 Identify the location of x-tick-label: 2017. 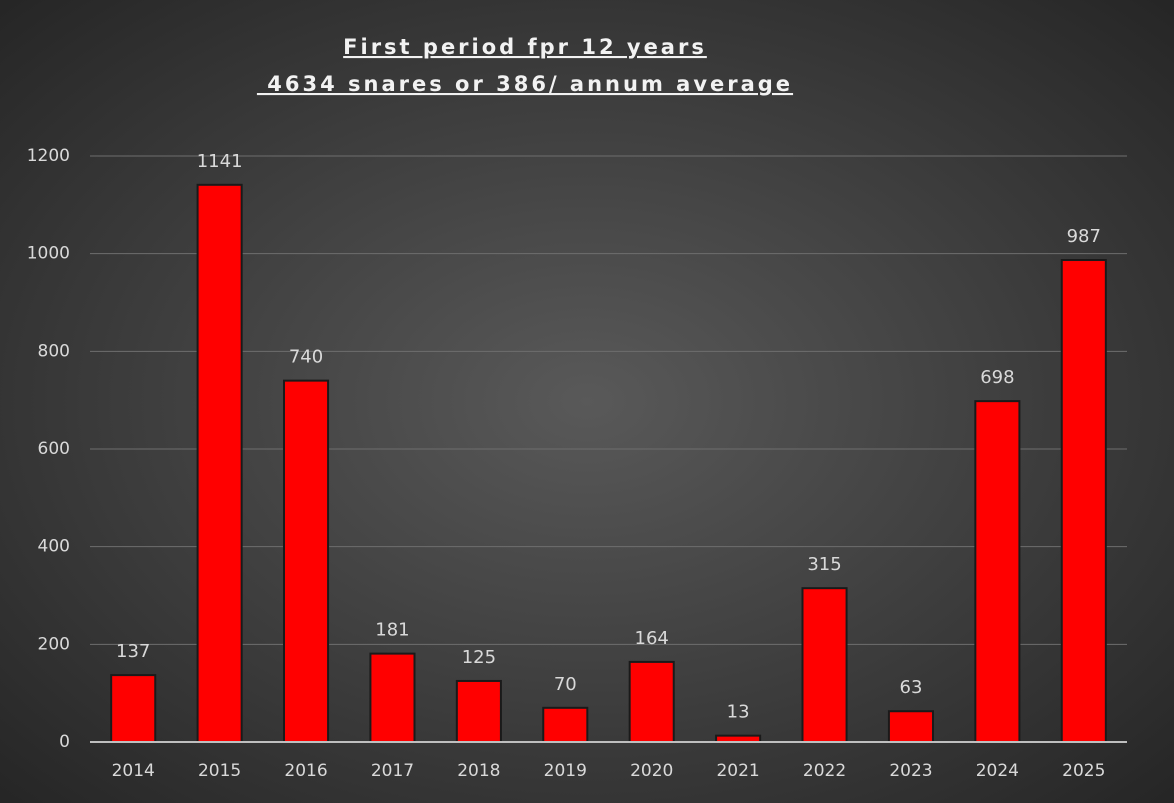
(392, 771).